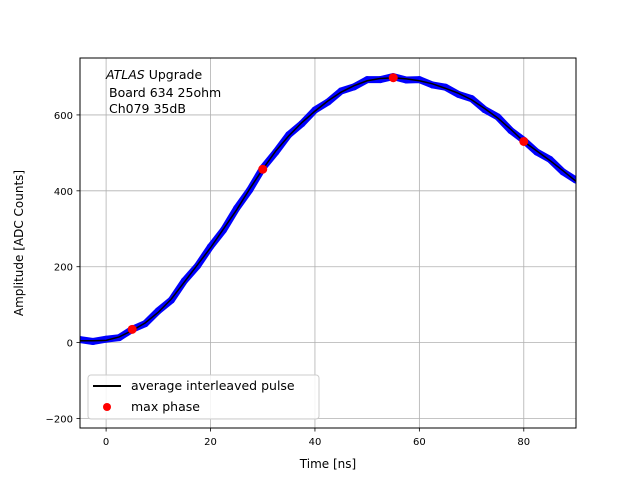 The height and width of the screenshot is (484, 640). Describe the element at coordinates (107, 407) in the screenshot. I see `legend-marker-swatch` at that location.